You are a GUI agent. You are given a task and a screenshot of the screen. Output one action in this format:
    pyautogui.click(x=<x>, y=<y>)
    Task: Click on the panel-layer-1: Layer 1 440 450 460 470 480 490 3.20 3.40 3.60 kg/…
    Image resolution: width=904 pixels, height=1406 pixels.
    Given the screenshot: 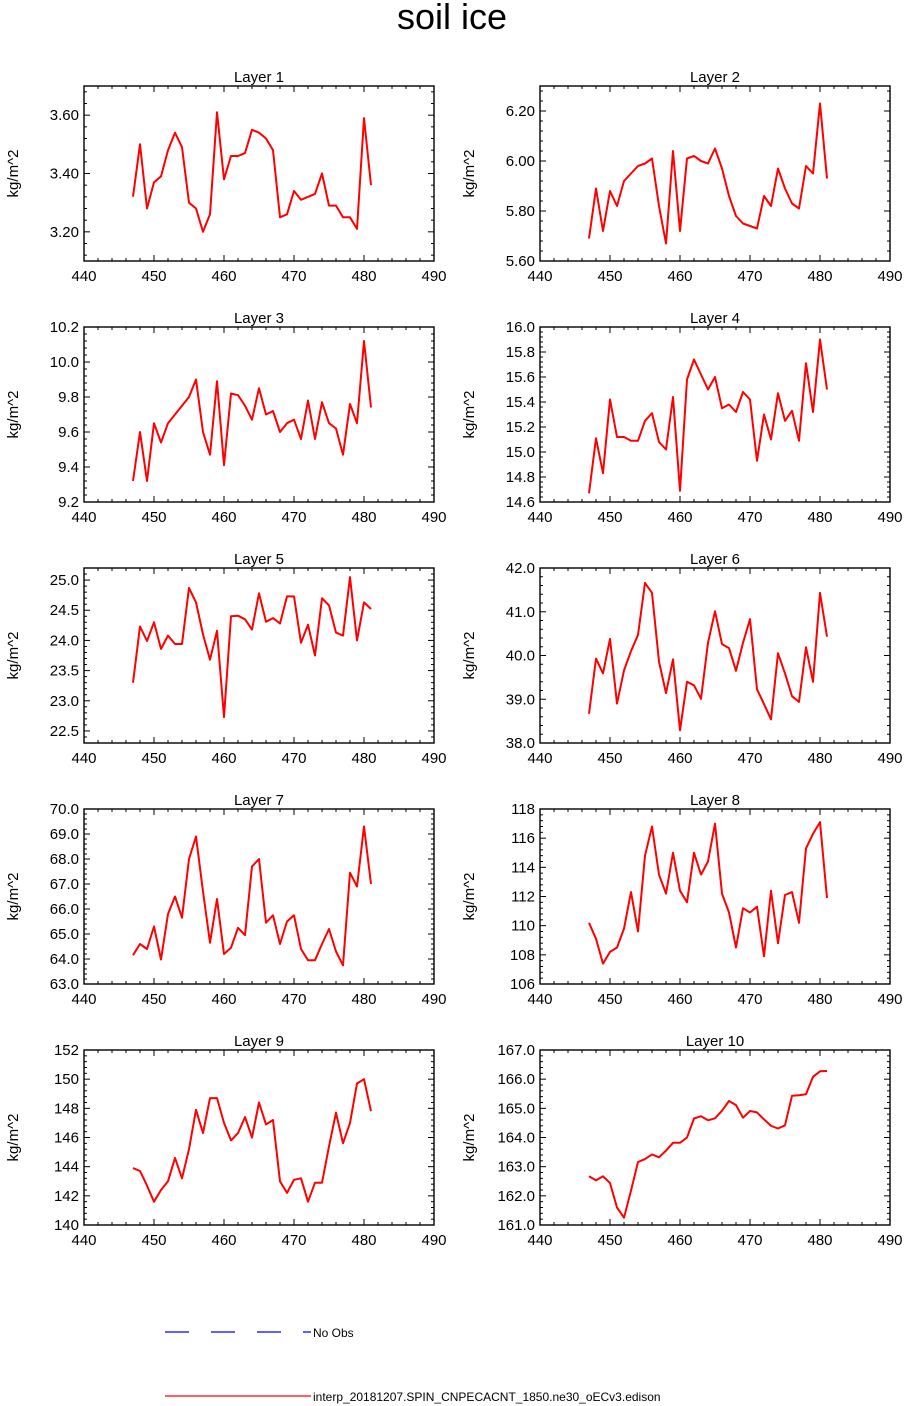 What is the action you would take?
    pyautogui.click(x=226, y=177)
    